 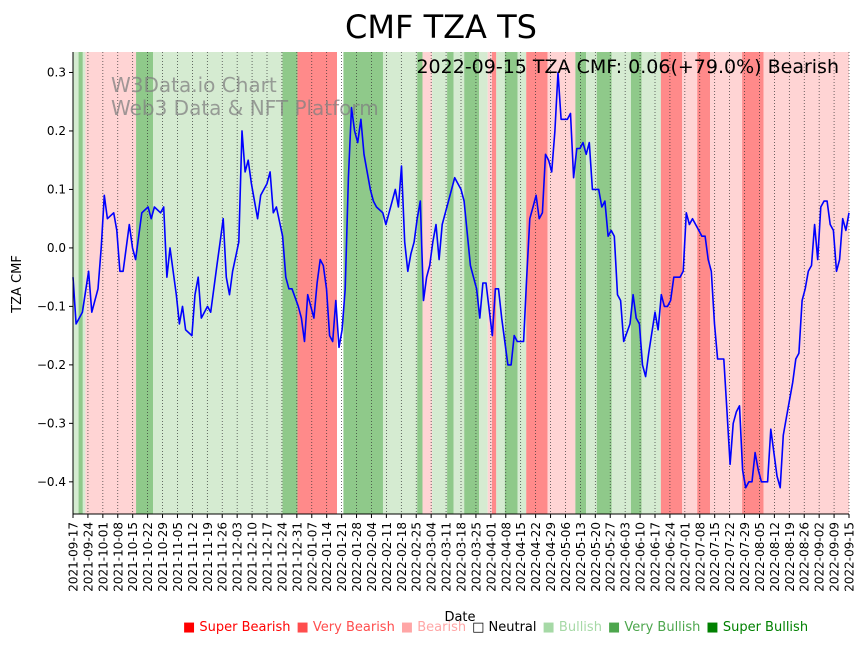 What do you see at coordinates (441, 27) in the screenshot?
I see `chart-title: CMF TZA TS` at bounding box center [441, 27].